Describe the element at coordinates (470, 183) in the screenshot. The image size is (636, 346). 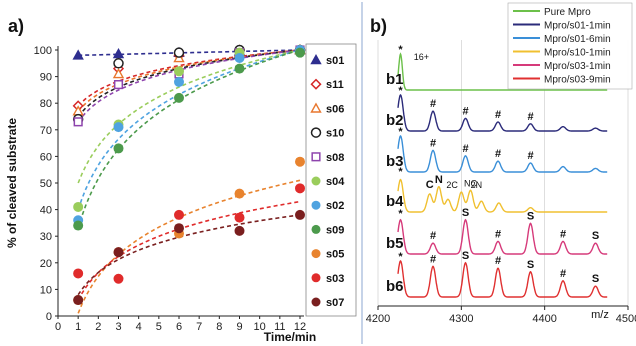
I see `peak-annotation: NC` at that location.